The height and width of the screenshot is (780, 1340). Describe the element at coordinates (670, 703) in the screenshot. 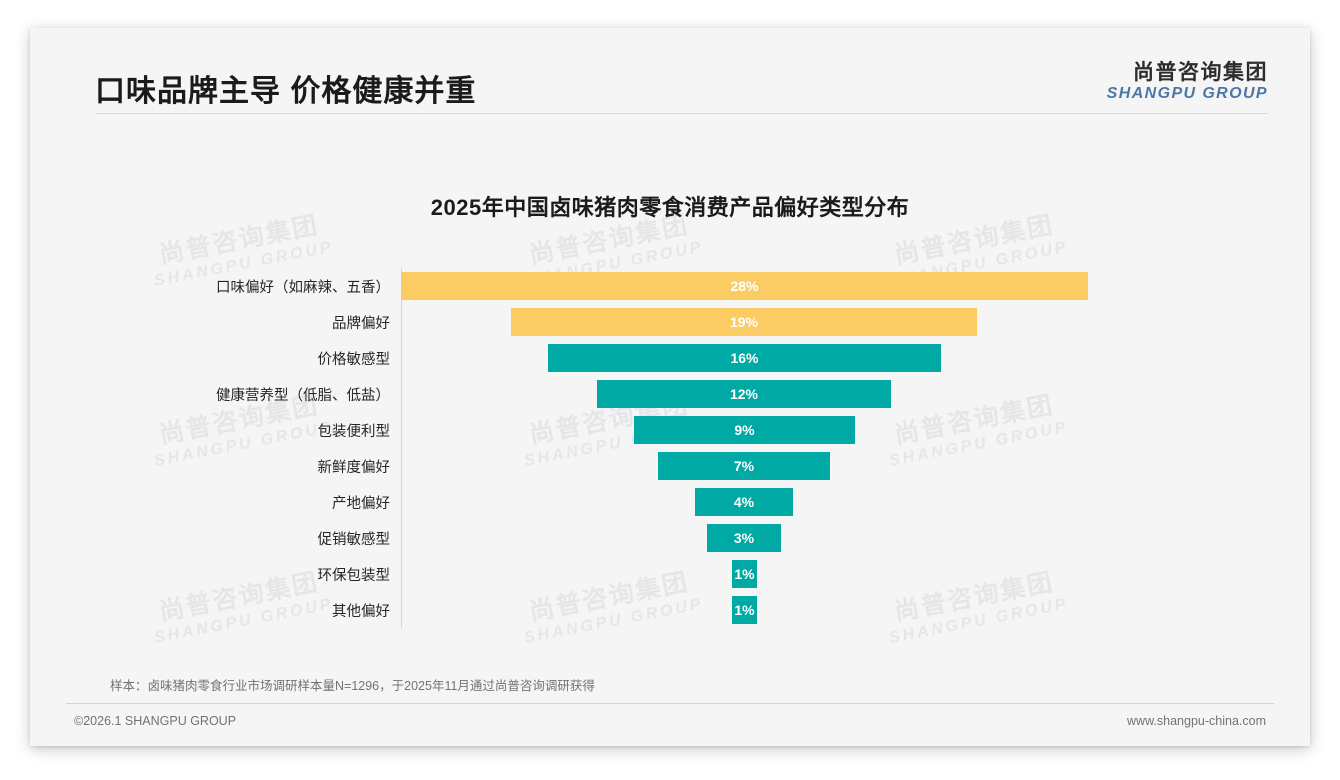

I see `footer-divider` at that location.